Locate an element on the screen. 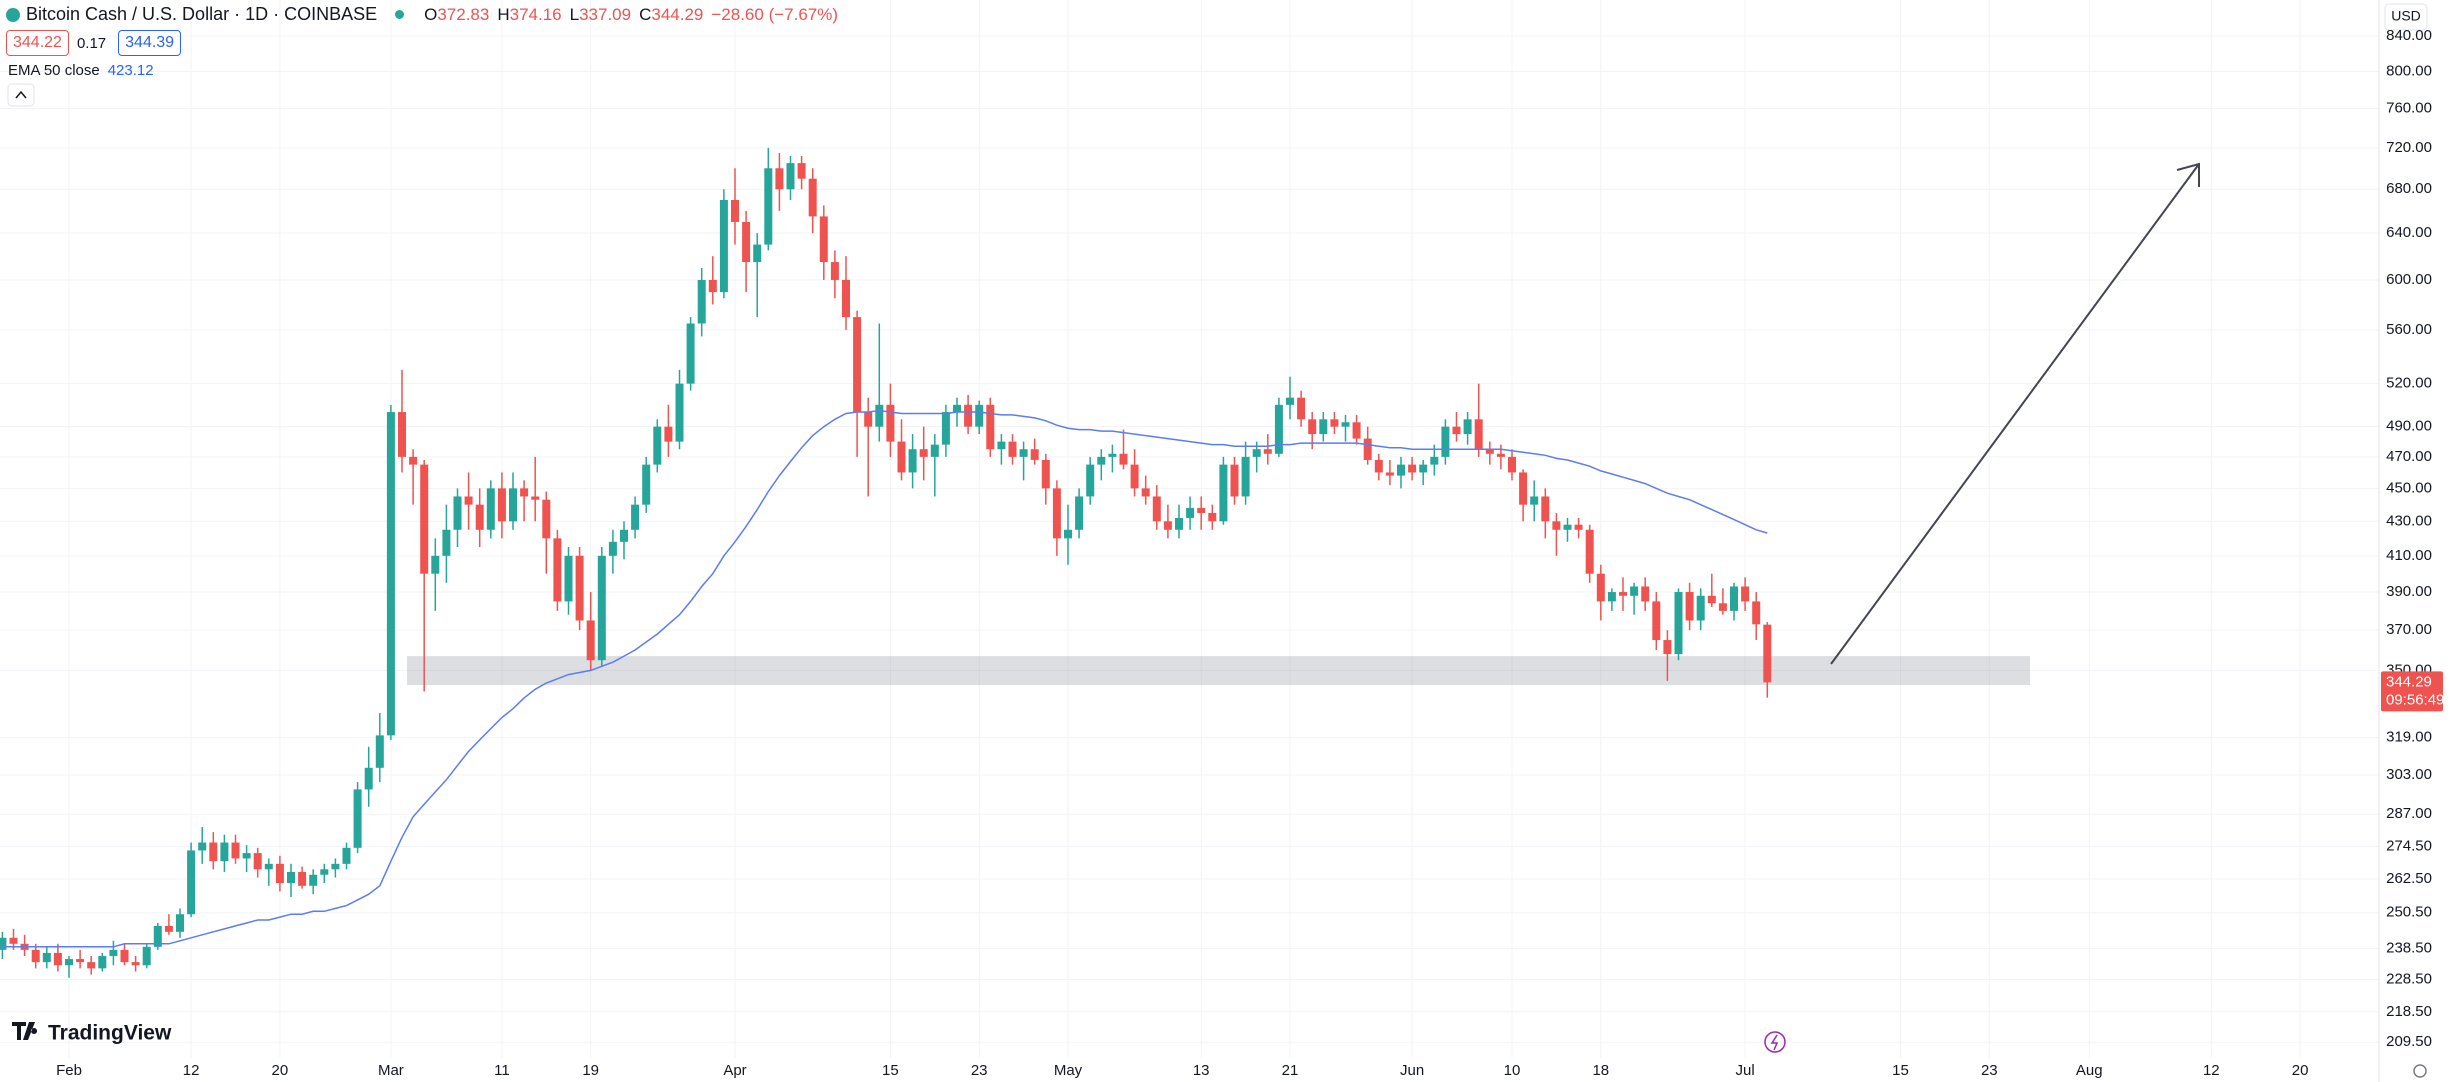  settings-icon is located at coordinates (2420, 1071).